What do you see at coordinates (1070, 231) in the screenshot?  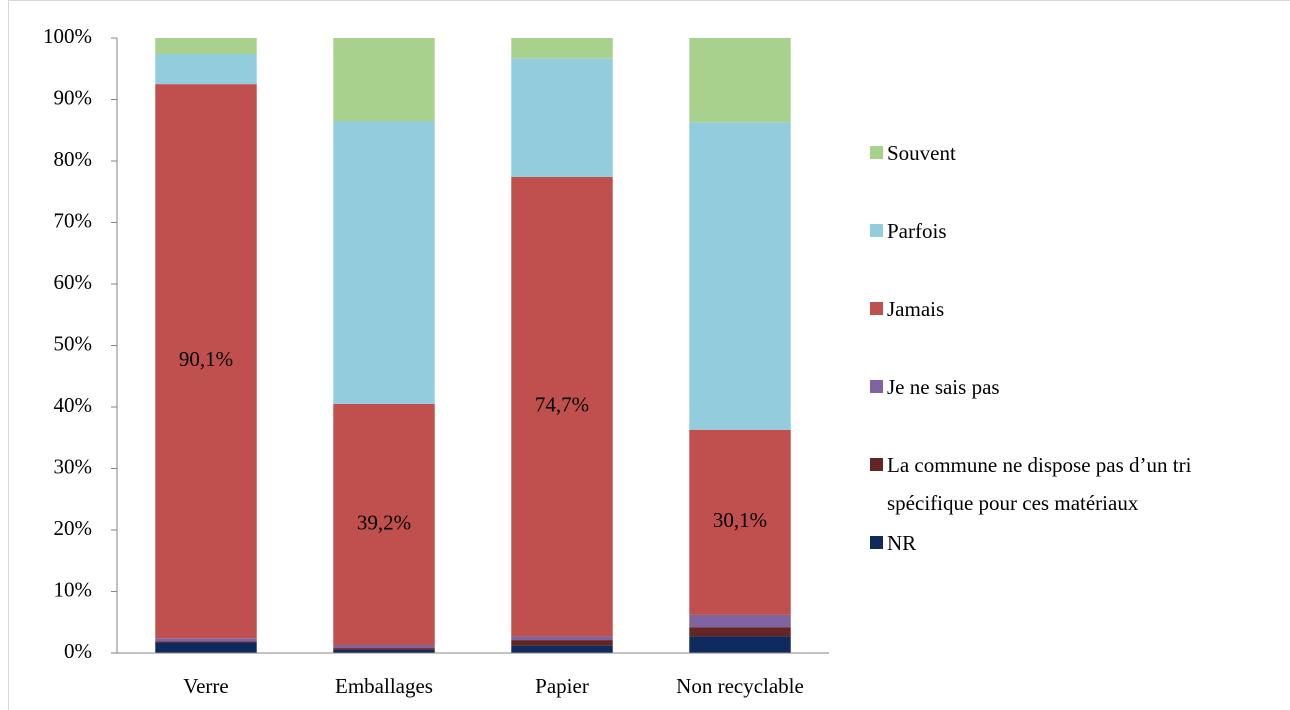 I see `legend-item: Parfois` at bounding box center [1070, 231].